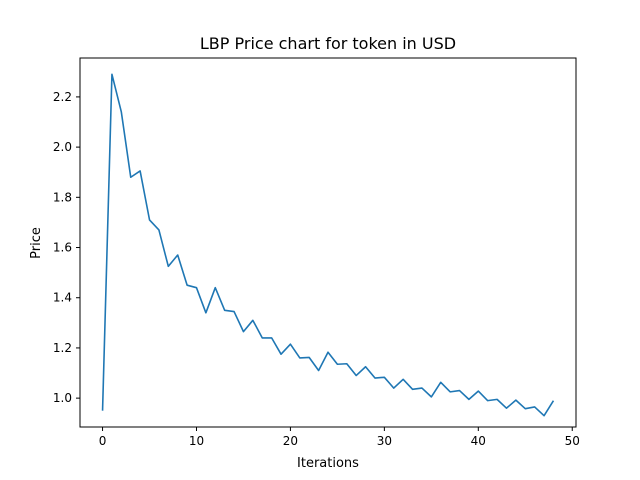  What do you see at coordinates (62, 348) in the screenshot?
I see `y-tick-label: 1.2` at bounding box center [62, 348].